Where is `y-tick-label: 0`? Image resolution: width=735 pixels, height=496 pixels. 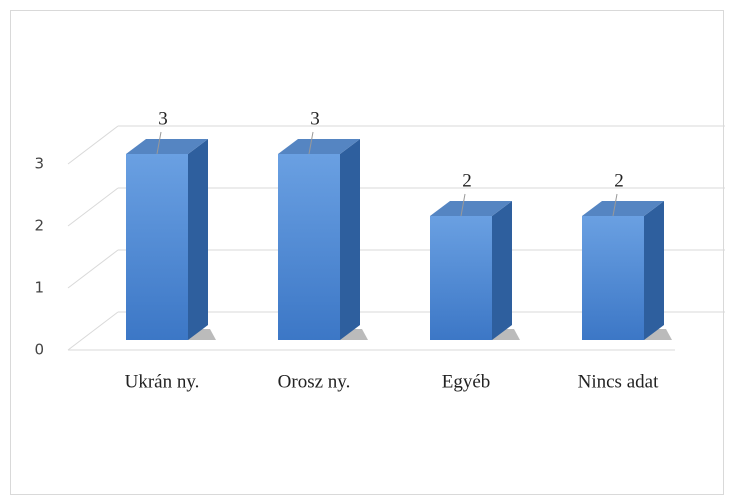 y-tick-label: 0 is located at coordinates (39, 350).